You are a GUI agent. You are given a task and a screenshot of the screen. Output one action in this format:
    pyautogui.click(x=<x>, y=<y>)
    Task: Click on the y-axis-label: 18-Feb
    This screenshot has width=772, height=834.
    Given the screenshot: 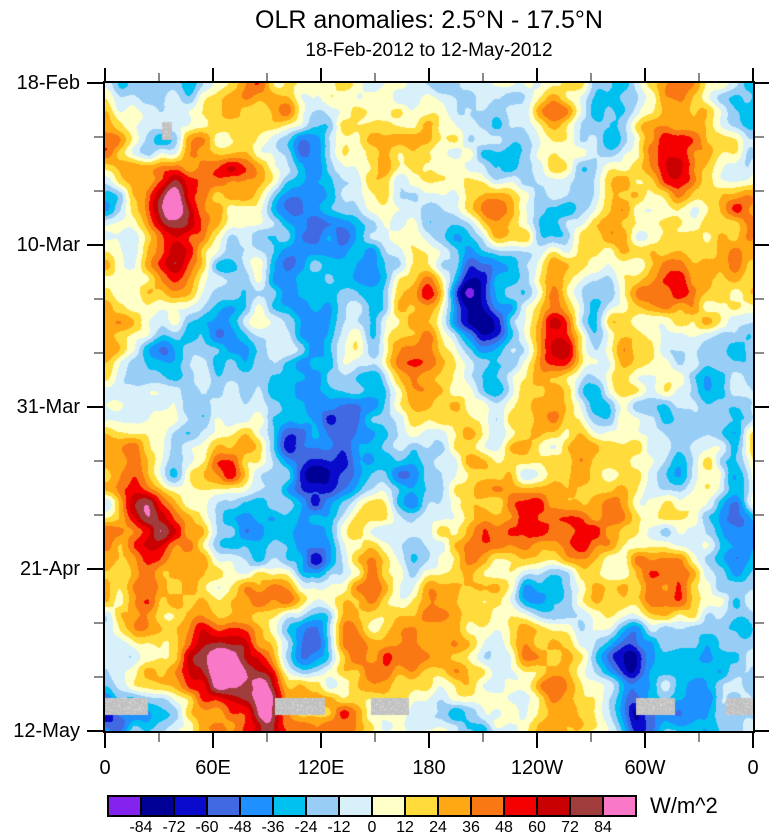 What is the action you would take?
    pyautogui.click(x=48, y=83)
    